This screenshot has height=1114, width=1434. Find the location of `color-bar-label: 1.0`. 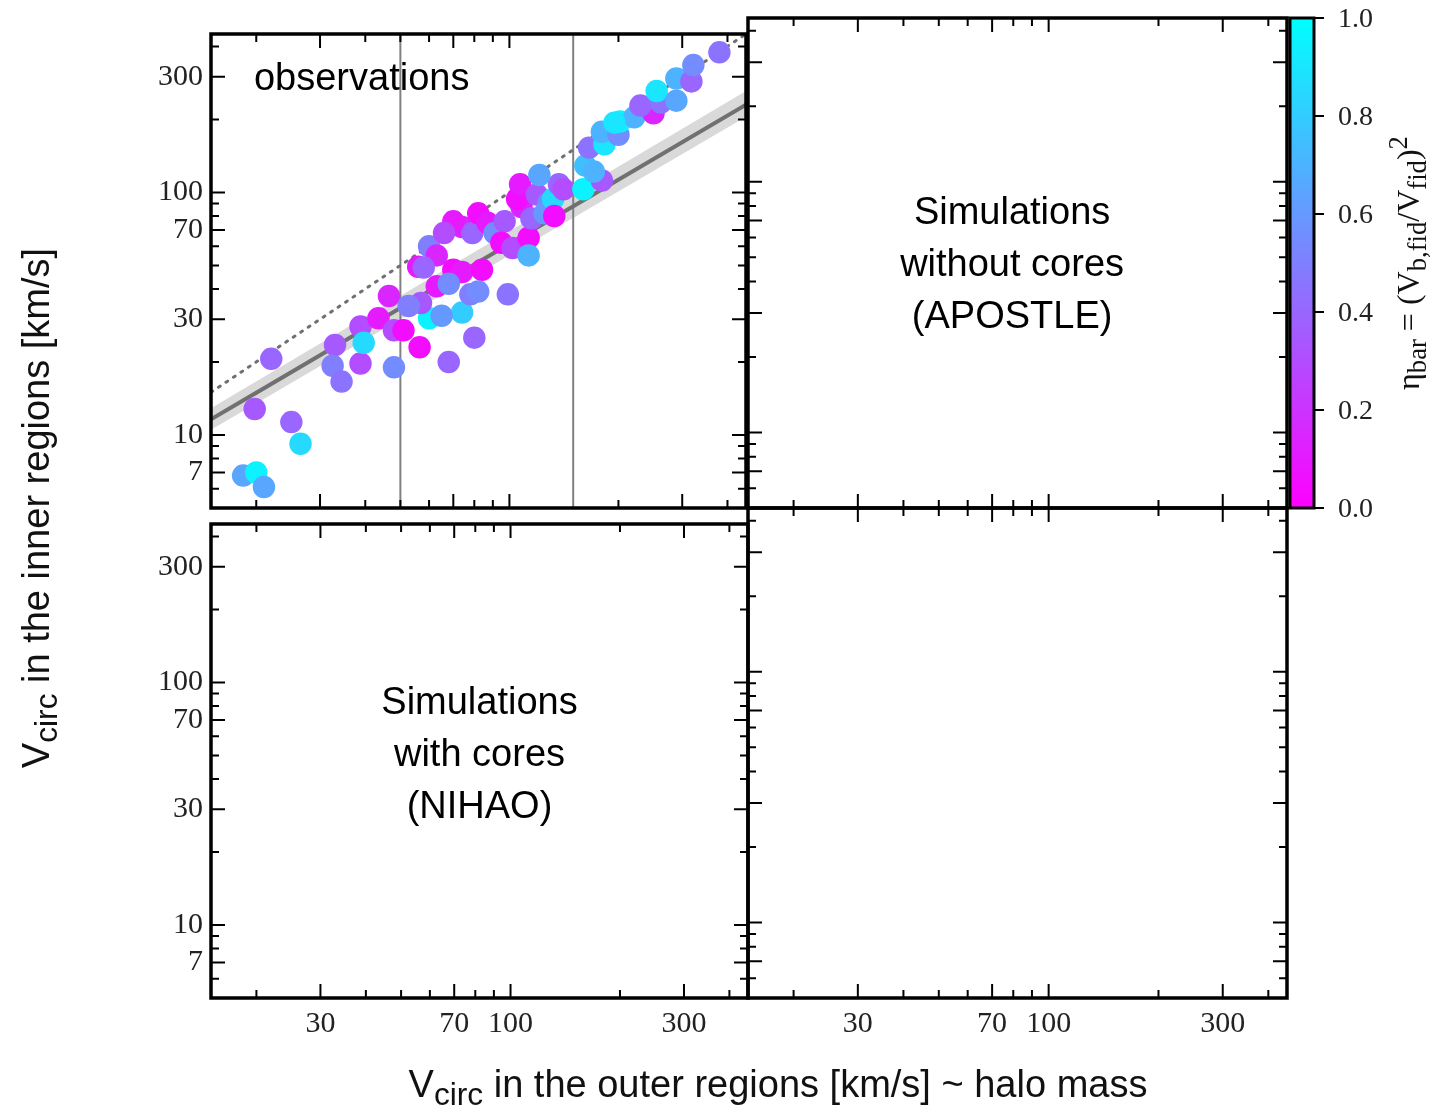

color-bar-label: 1.0 is located at coordinates (1355, 18).